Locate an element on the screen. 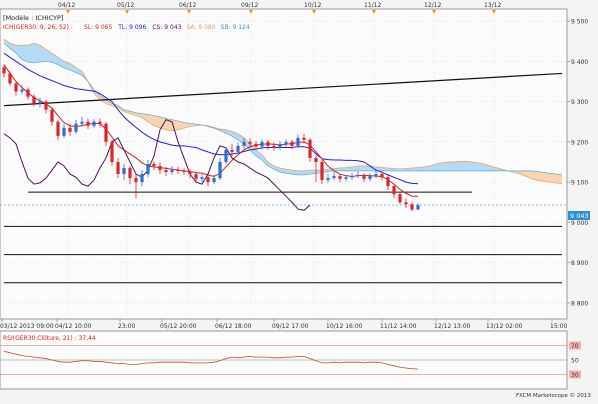  x-tick-label: 06/12 18:00 is located at coordinates (233, 326).